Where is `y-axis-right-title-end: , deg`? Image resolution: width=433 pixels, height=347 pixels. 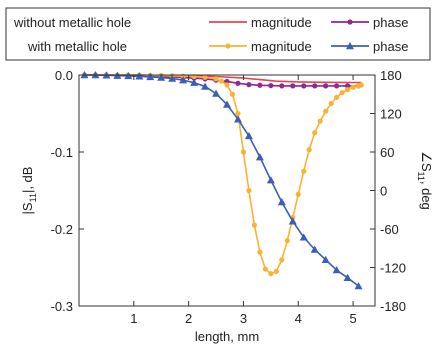 y-axis-right-title-end: , deg is located at coordinates (426, 195).